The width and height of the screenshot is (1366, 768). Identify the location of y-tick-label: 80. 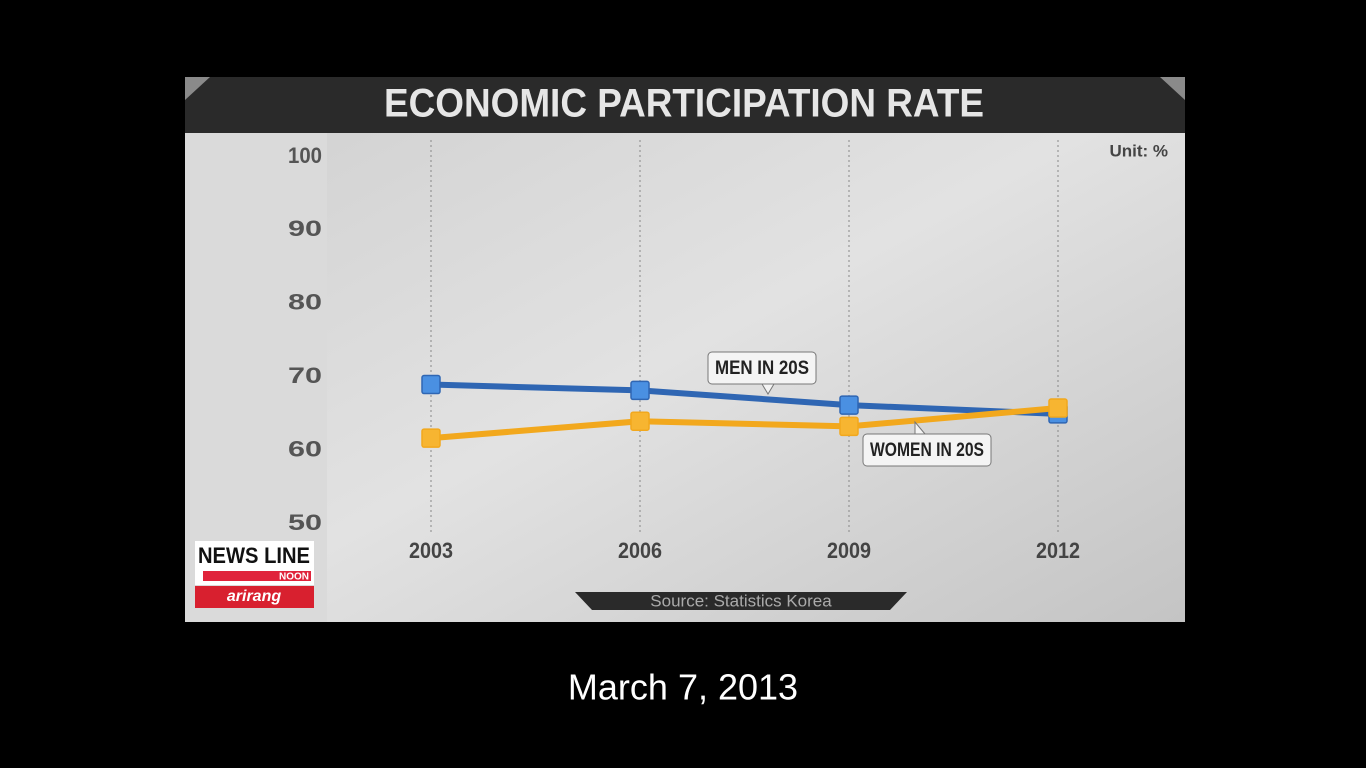
(305, 302).